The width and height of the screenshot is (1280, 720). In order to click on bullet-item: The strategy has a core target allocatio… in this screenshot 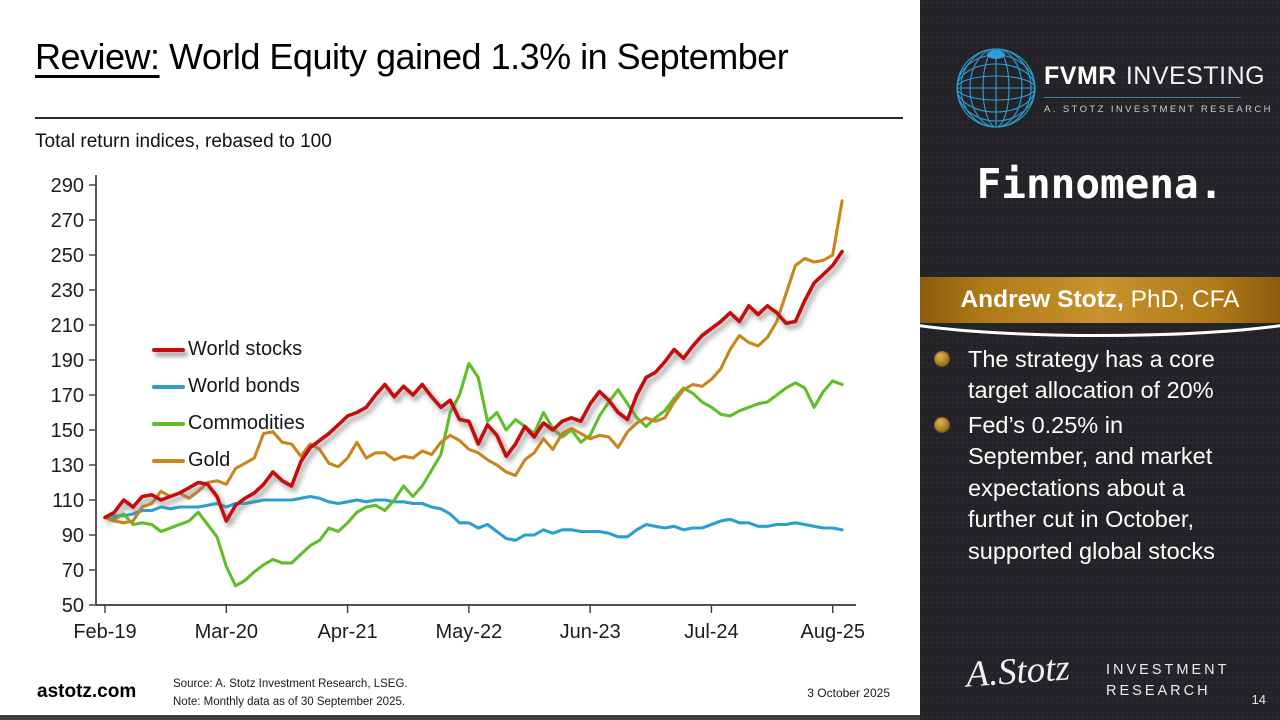, I will do `click(1104, 375)`.